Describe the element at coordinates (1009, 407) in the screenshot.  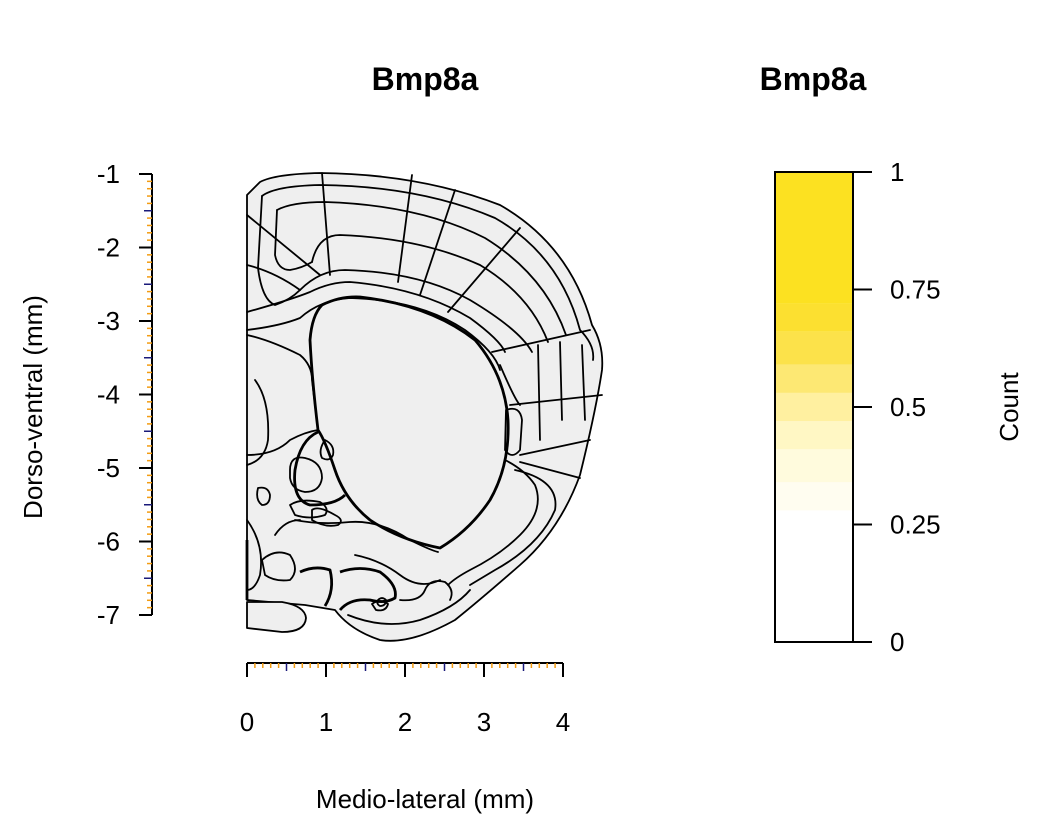
I see `legend-label: Count` at that location.